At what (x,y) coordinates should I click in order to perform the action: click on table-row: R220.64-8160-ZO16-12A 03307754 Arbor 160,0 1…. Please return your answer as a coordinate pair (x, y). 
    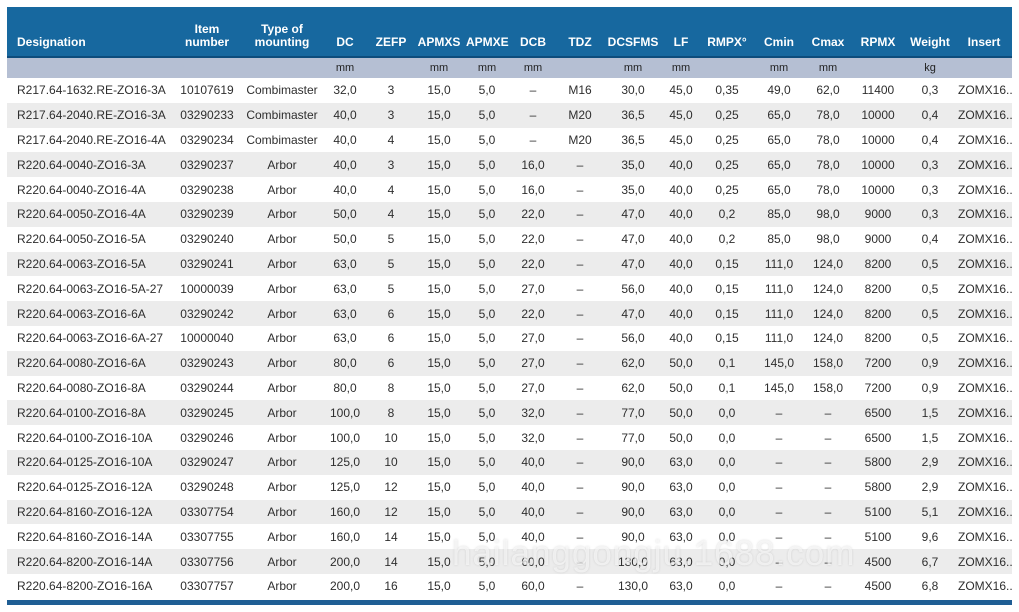
    Looking at the image, I should click on (509, 512).